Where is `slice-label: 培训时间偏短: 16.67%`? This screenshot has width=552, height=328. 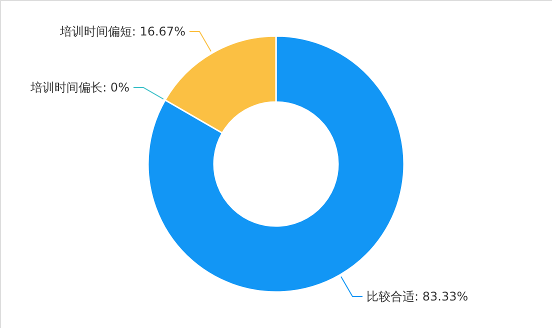 slice-label: 培训时间偏短: 16.67% is located at coordinates (122, 31).